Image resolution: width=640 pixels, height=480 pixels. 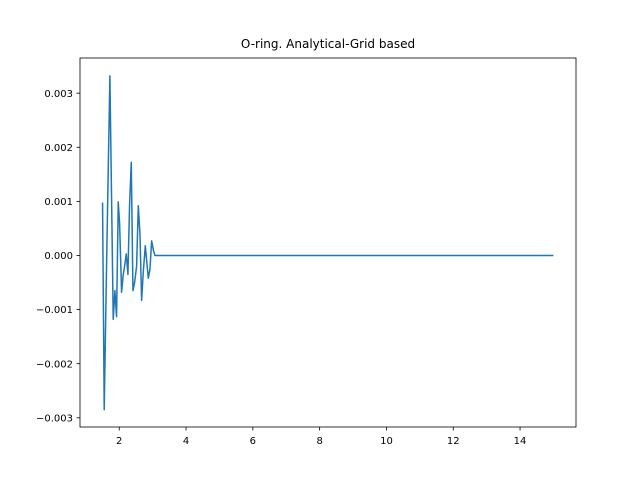 I want to click on x-tick-label: 2, so click(x=119, y=441).